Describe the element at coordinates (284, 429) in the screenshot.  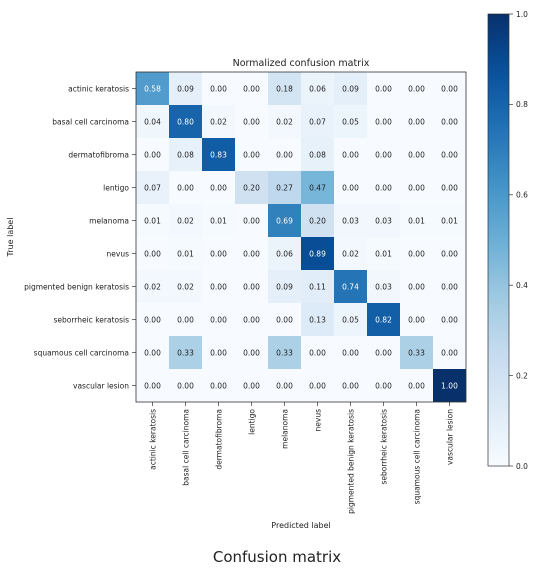
I see `x-tick-label: melanoma` at that location.